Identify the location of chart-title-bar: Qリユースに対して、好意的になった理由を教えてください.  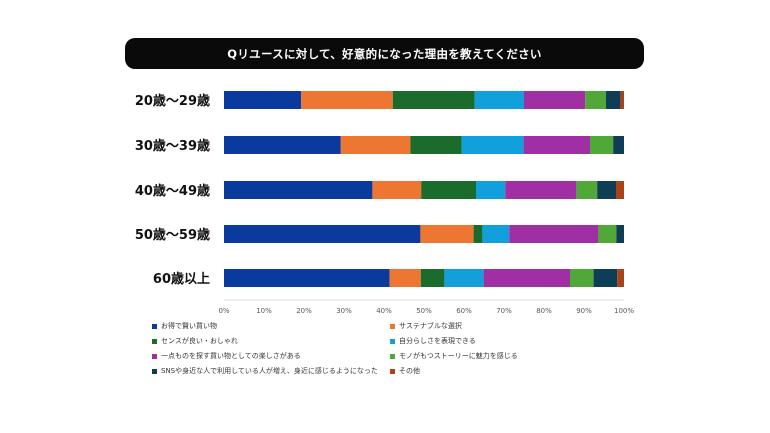
(384, 53).